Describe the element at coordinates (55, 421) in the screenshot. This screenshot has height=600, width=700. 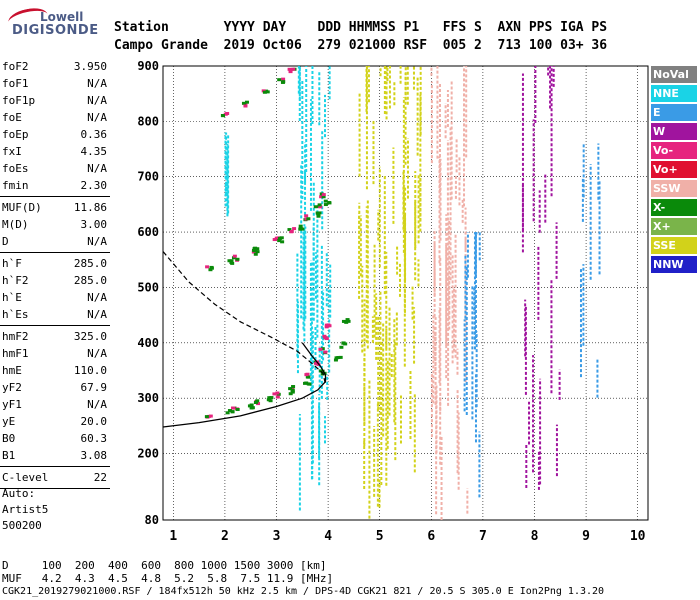
I see `param-row: yE 20.0` at that location.